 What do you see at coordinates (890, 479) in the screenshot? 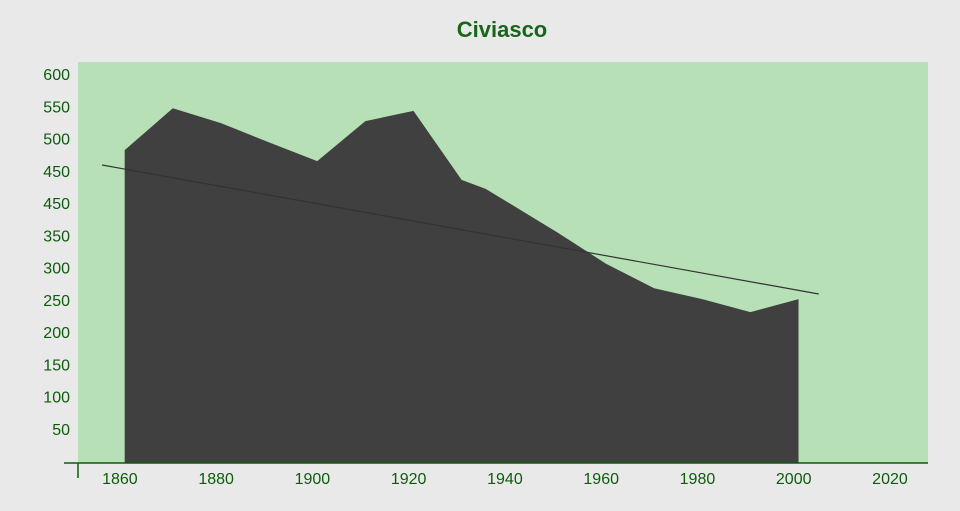
I see `x-tick-label: 2020` at bounding box center [890, 479].